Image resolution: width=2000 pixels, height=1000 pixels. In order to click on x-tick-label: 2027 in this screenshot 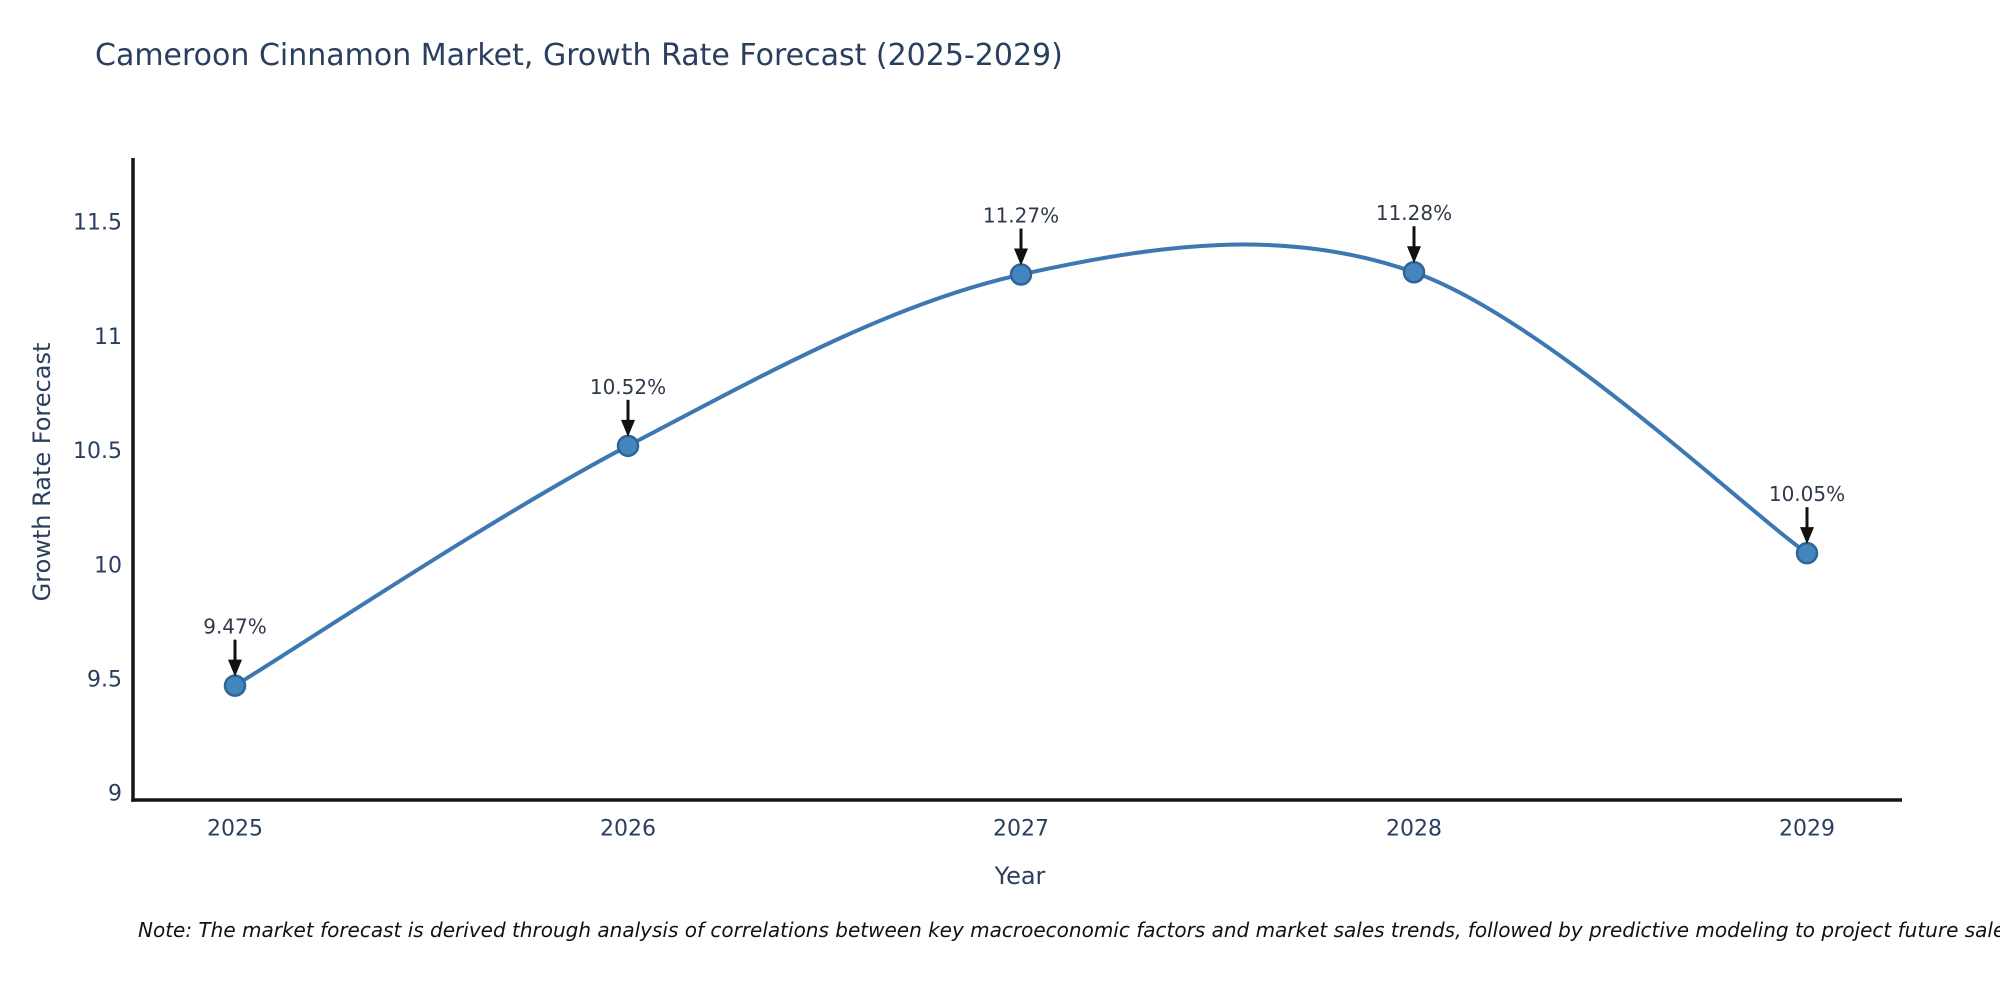, I will do `click(1021, 829)`.